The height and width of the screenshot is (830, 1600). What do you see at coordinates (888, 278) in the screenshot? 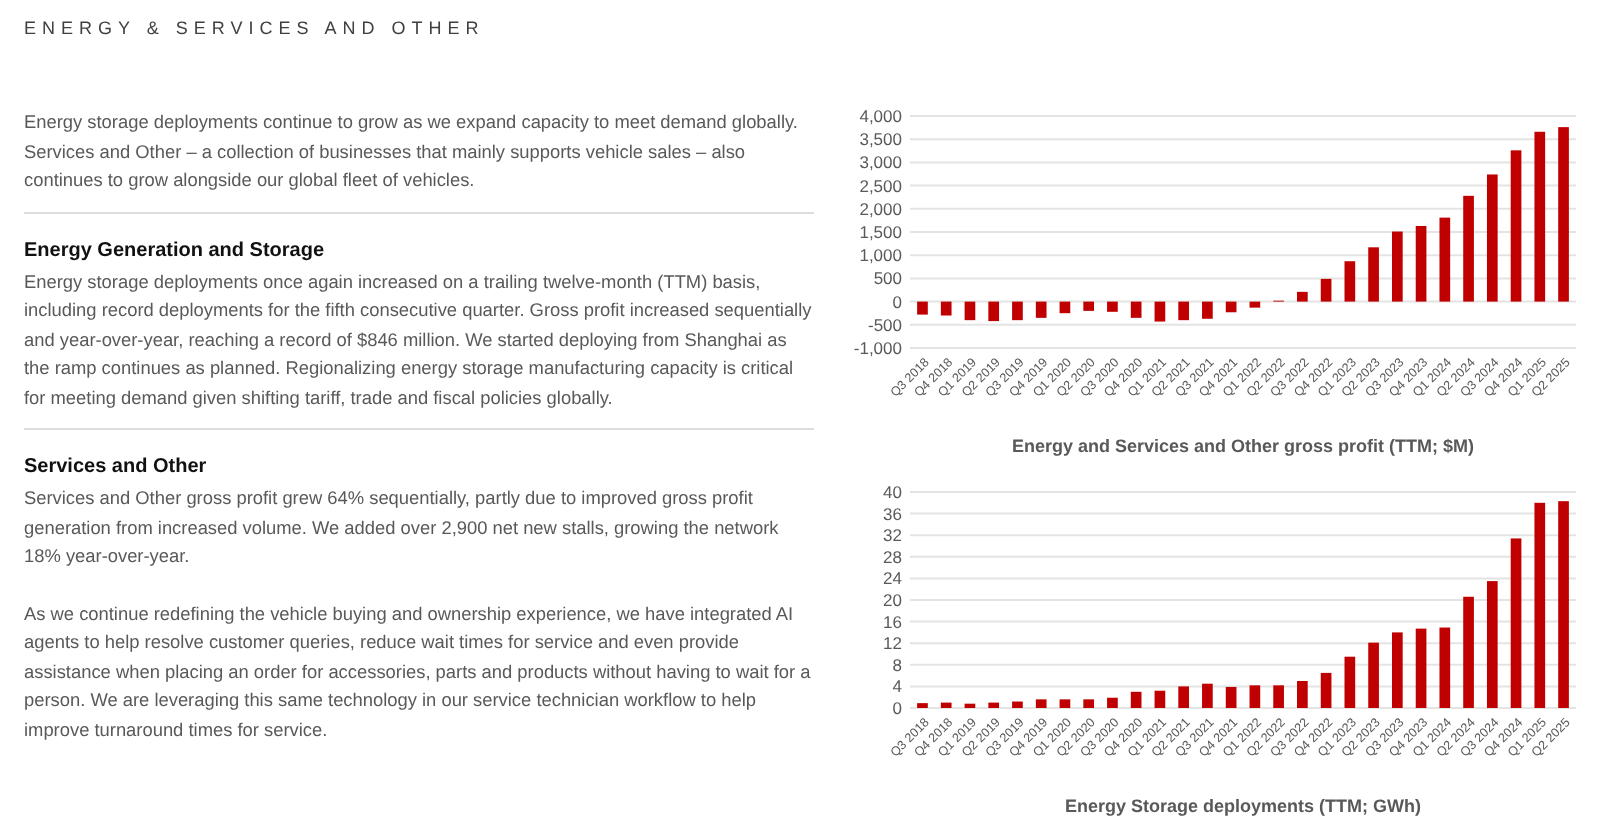
I see `y-tick-label: 500` at bounding box center [888, 278].